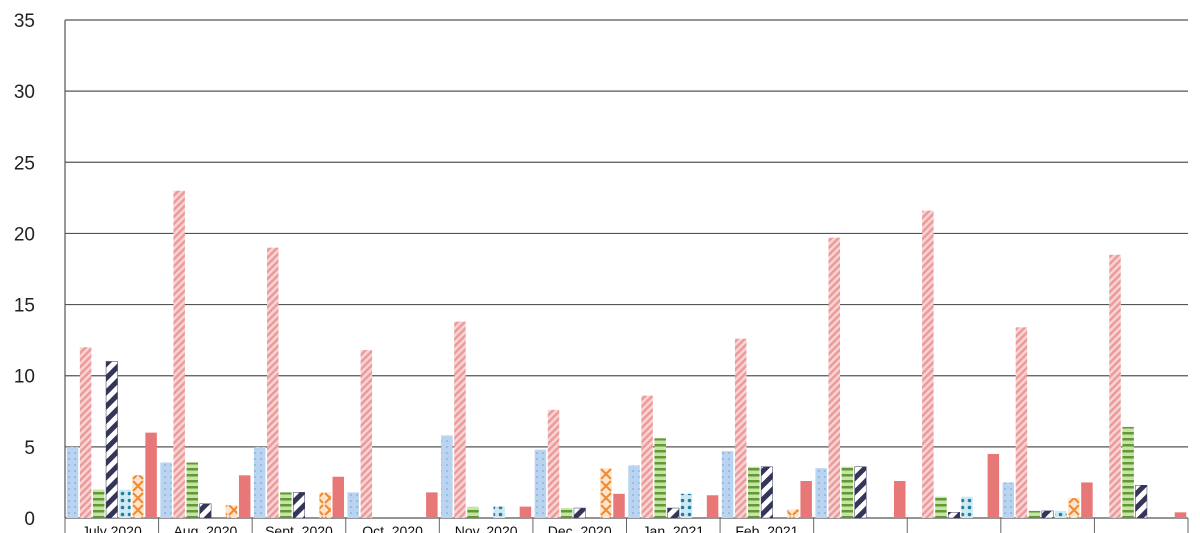  I want to click on y-tick-label: 5, so click(29, 448).